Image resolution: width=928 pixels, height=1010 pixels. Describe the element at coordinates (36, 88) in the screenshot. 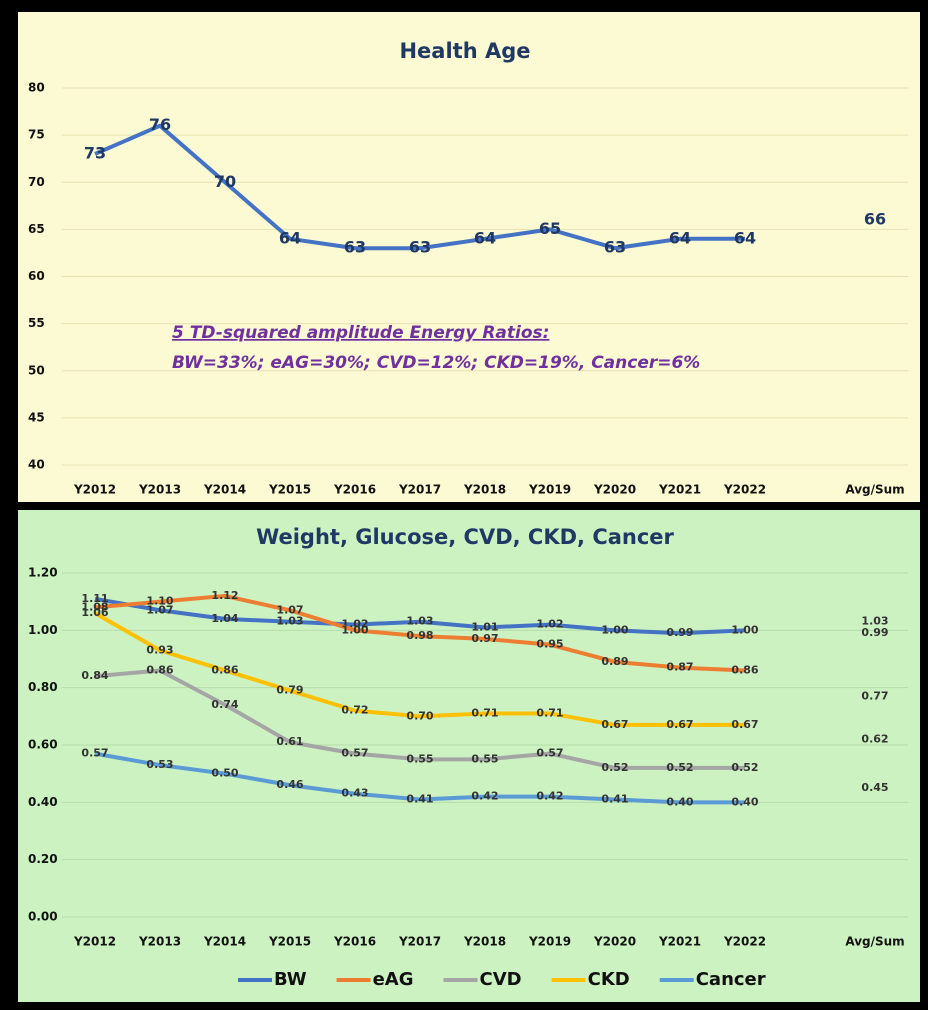

I see `y-tick-label: 80` at that location.